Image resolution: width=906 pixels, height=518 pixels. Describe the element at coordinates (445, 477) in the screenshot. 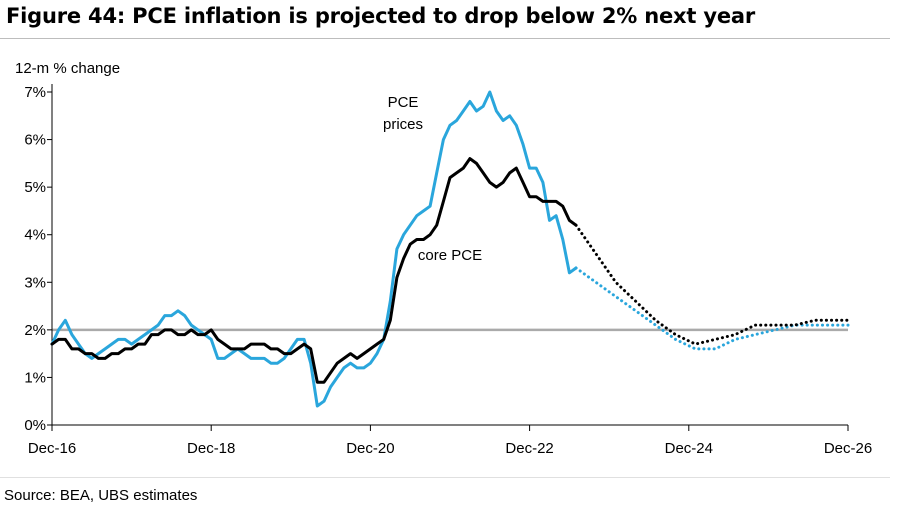

I see `source-divider` at that location.